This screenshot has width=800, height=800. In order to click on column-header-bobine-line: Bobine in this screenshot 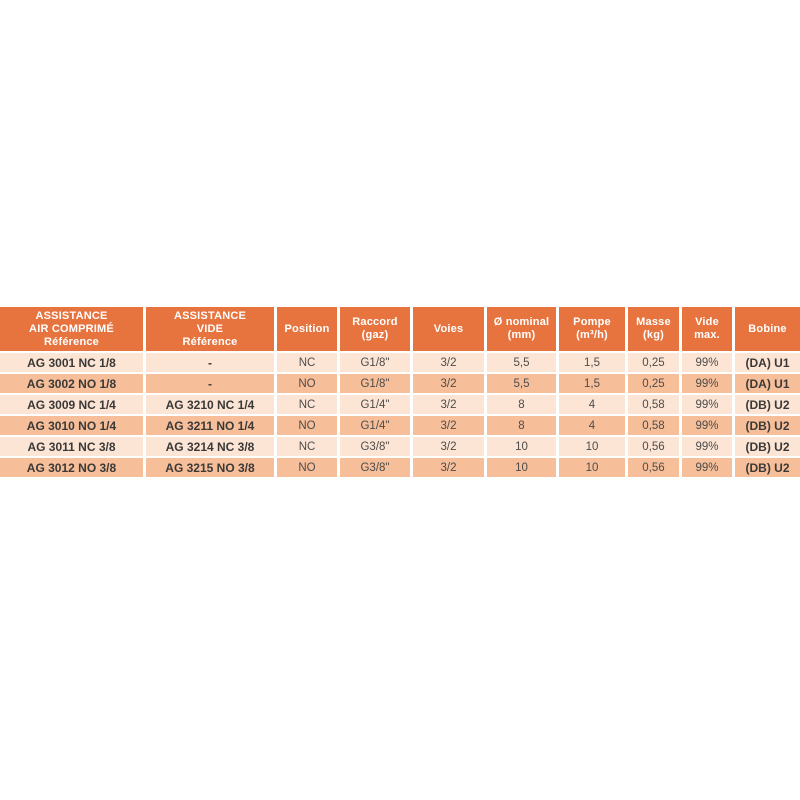, I will do `click(767, 328)`.